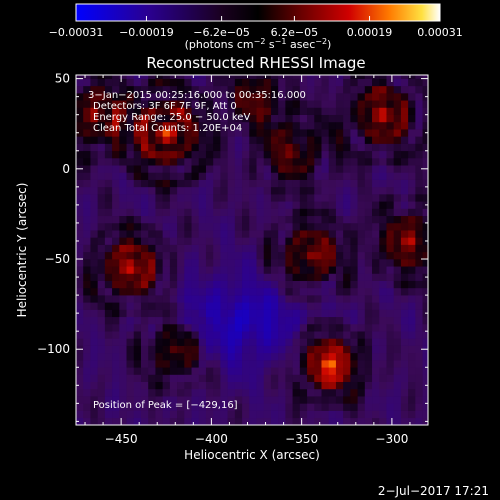 The width and height of the screenshot is (500, 500). Describe the element at coordinates (53, 214) in the screenshot. I see `y-tick-labels: 500−50−100` at that location.